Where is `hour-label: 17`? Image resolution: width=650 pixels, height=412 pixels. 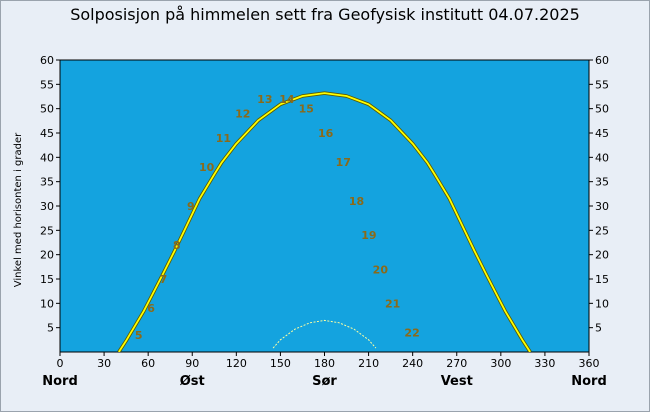
hour-label: 17 is located at coordinates (343, 162).